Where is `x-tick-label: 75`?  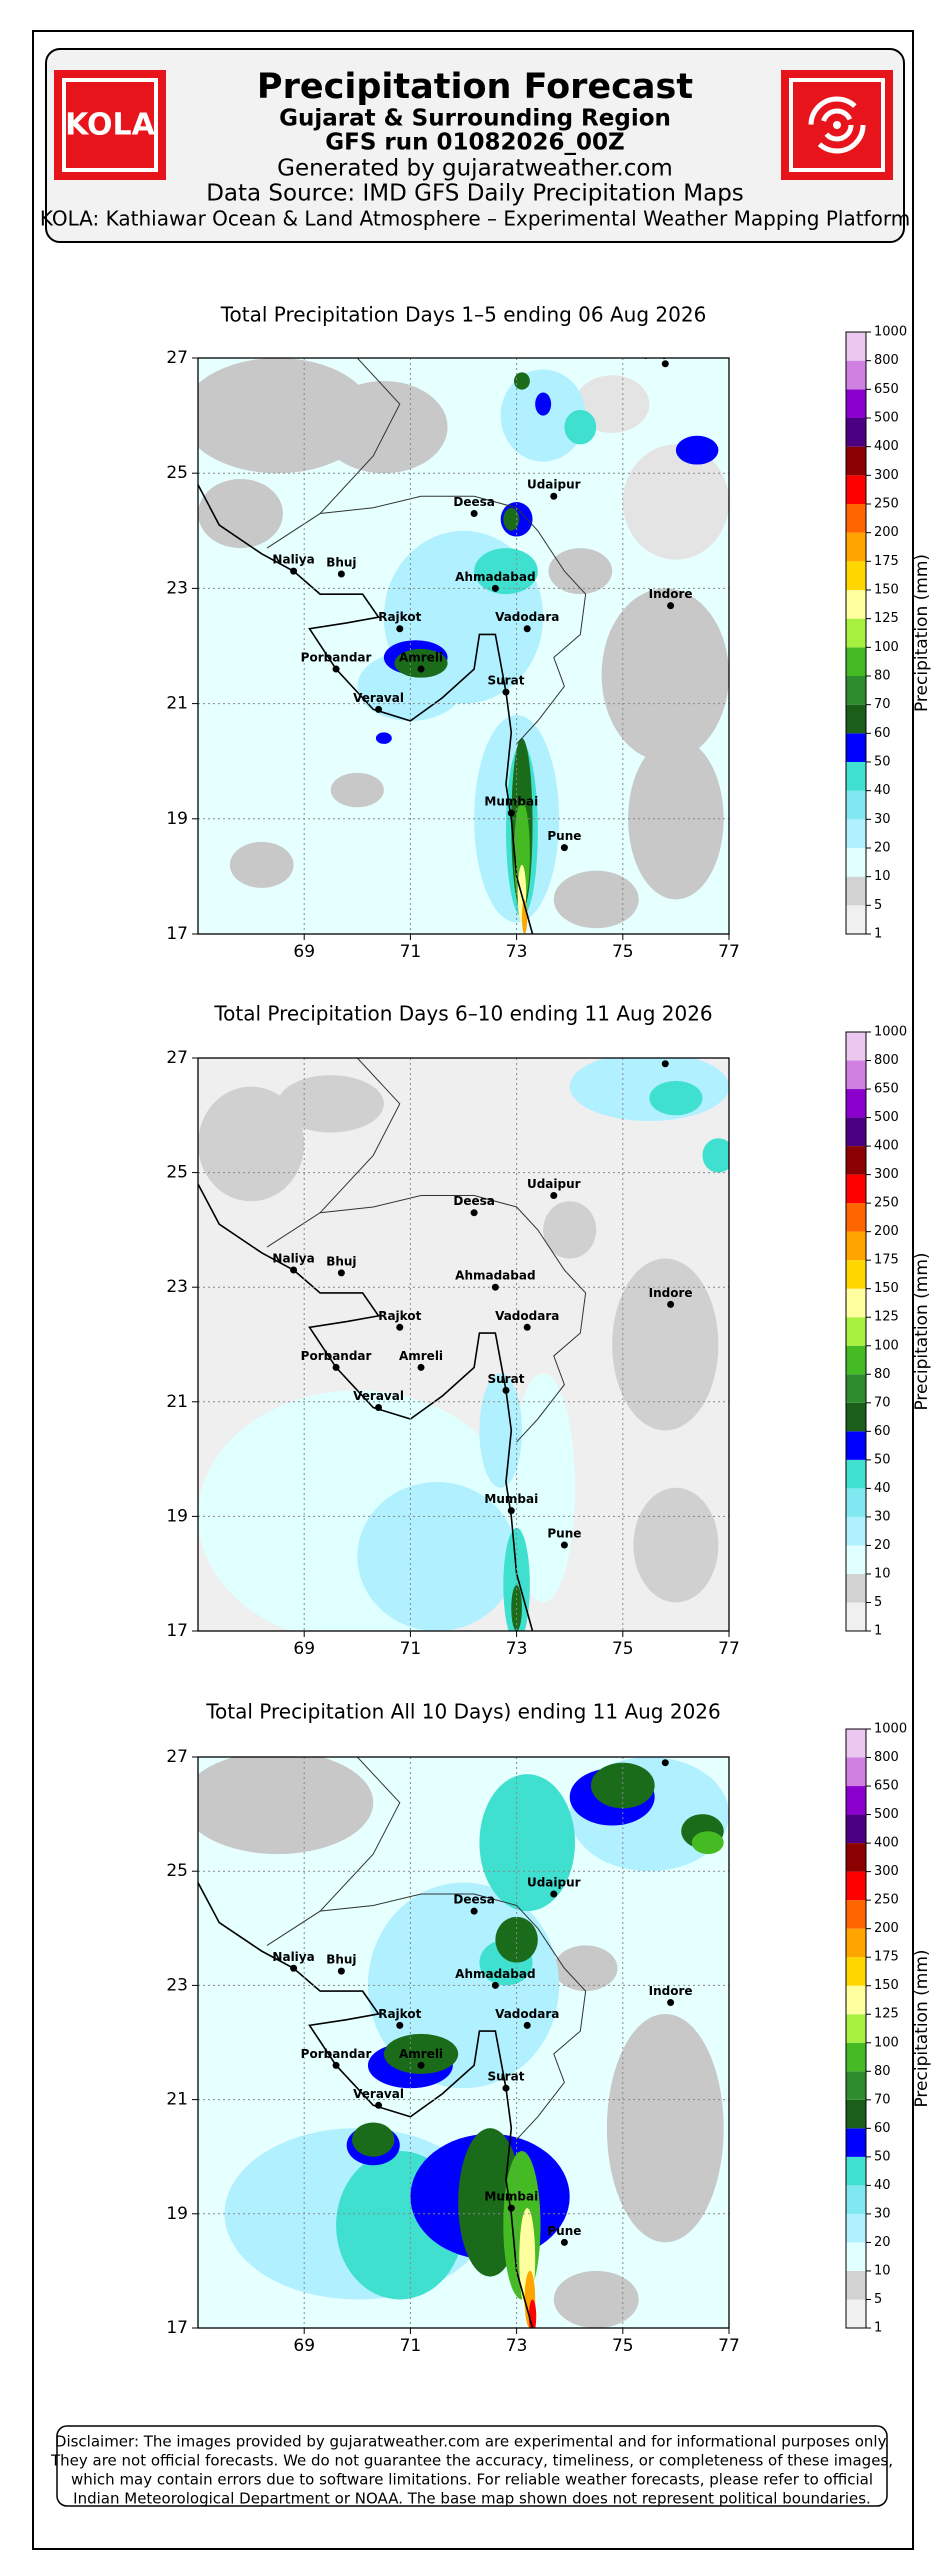
x-tick-label: 75 is located at coordinates (623, 1649).